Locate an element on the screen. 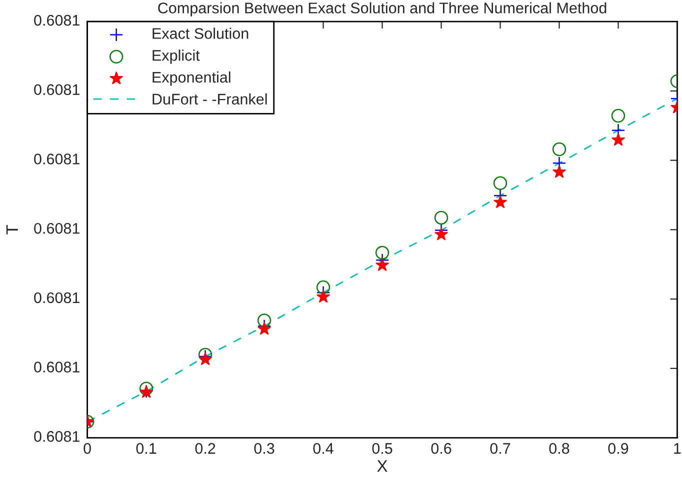 The image size is (682, 480). x-tick-label: 0.6 is located at coordinates (441, 448).